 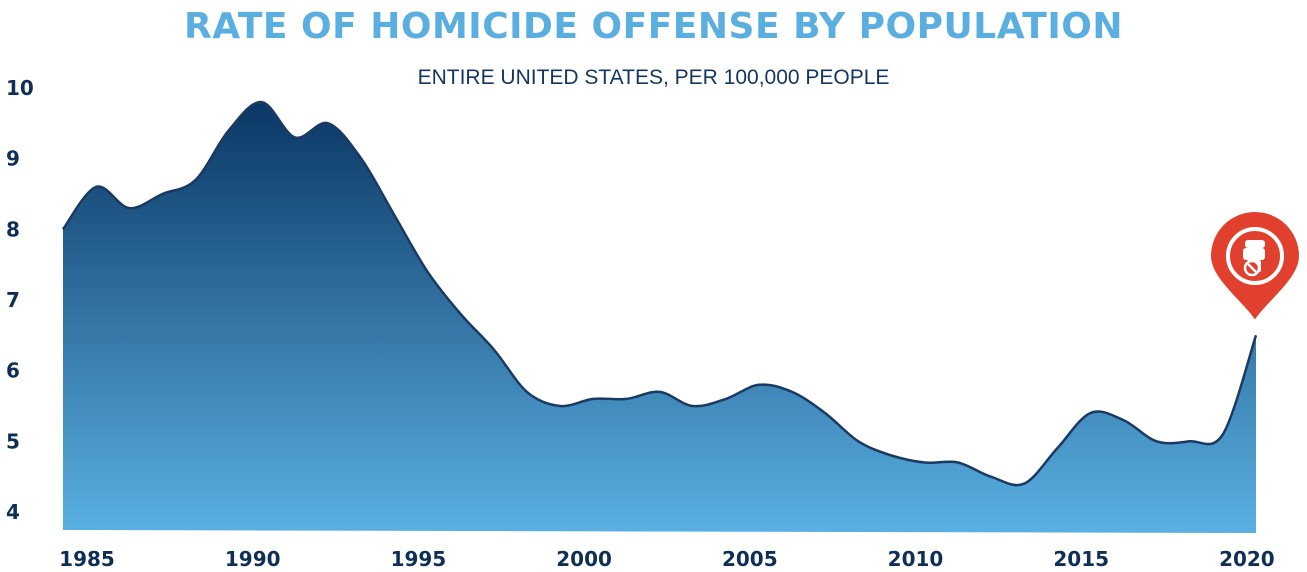 What do you see at coordinates (13, 512) in the screenshot?
I see `y-tick-label: 4` at bounding box center [13, 512].